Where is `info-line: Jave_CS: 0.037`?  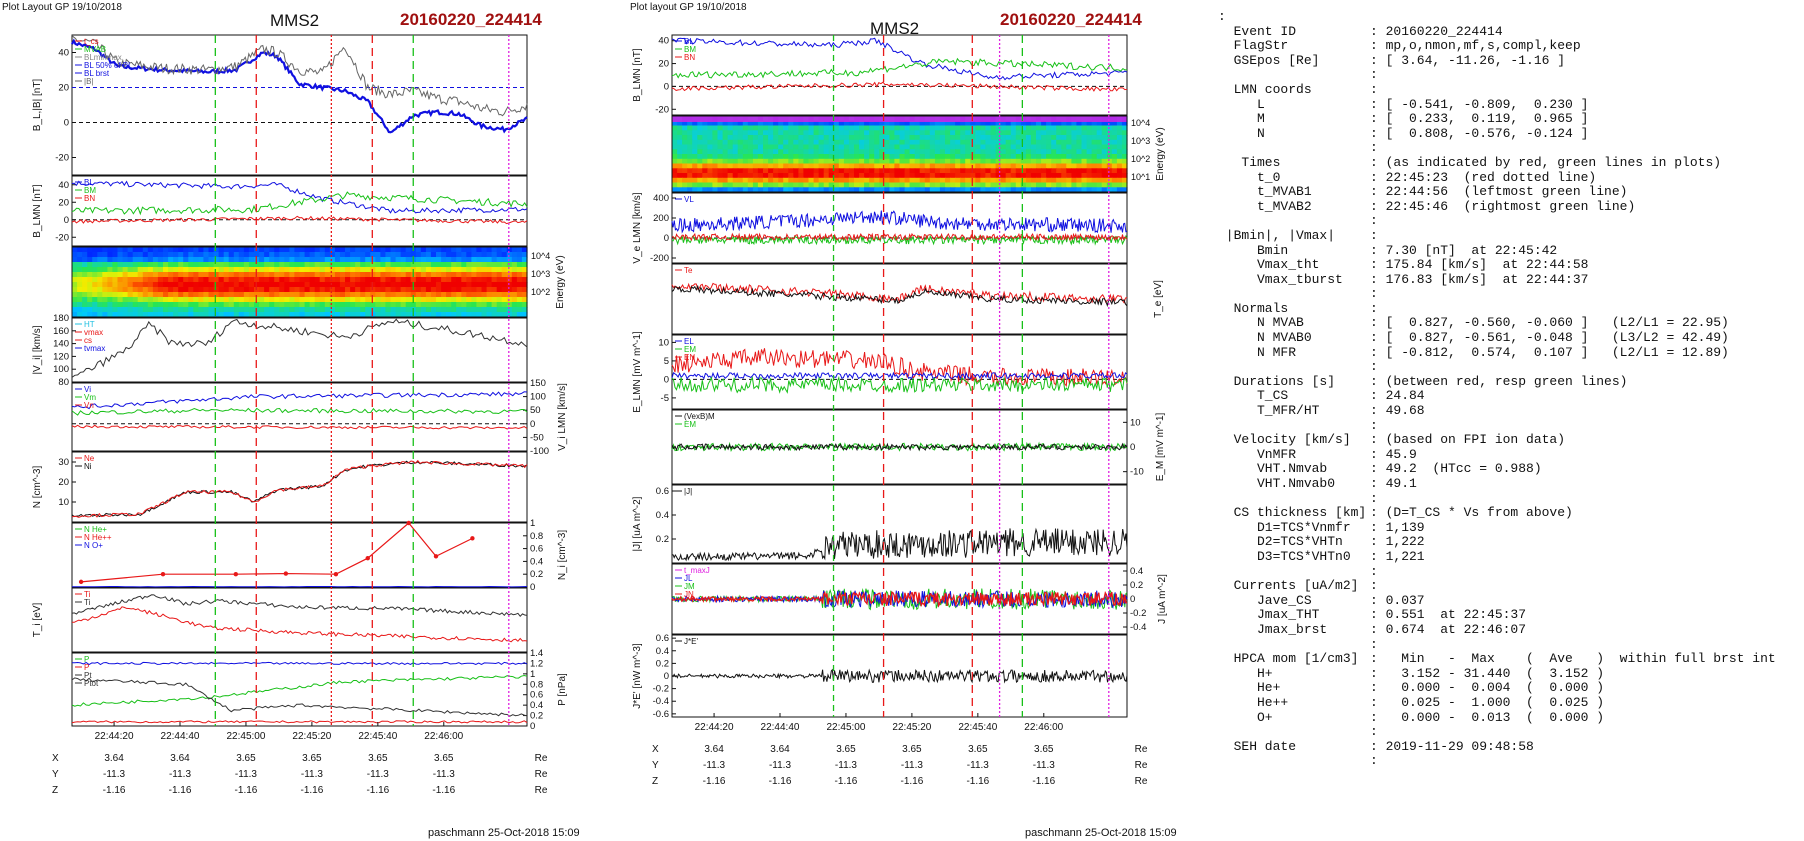
info-line: Jave_CS: 0.037 is located at coordinates (1508, 601).